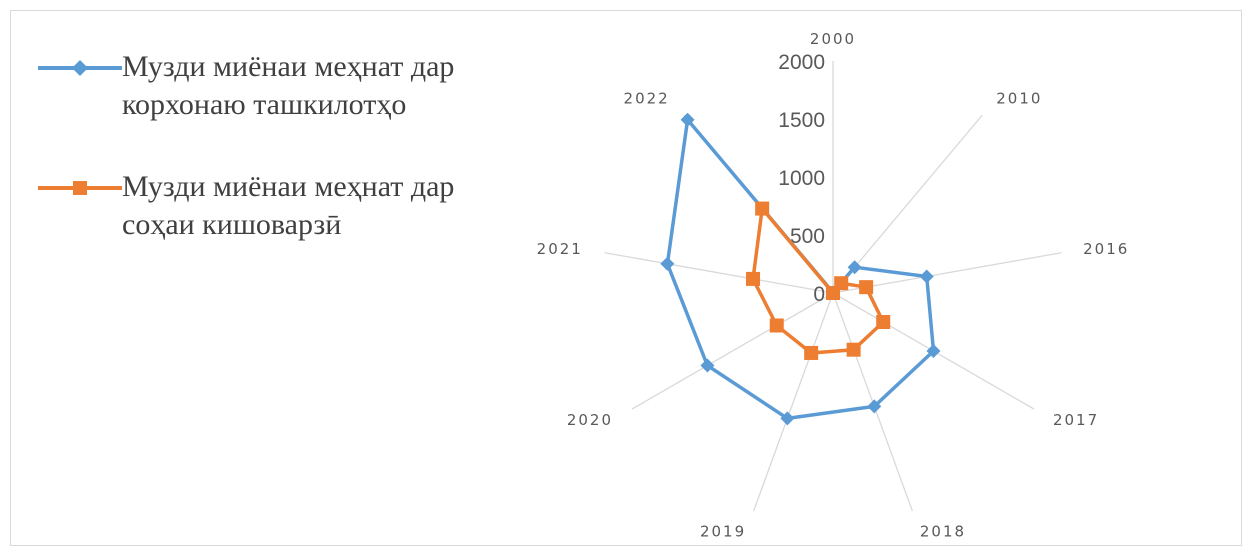  Describe the element at coordinates (288, 205) in the screenshot. I see `legend-label: Музди миёнаи меҳнат дар соҳаи кишоварзӣ` at that location.